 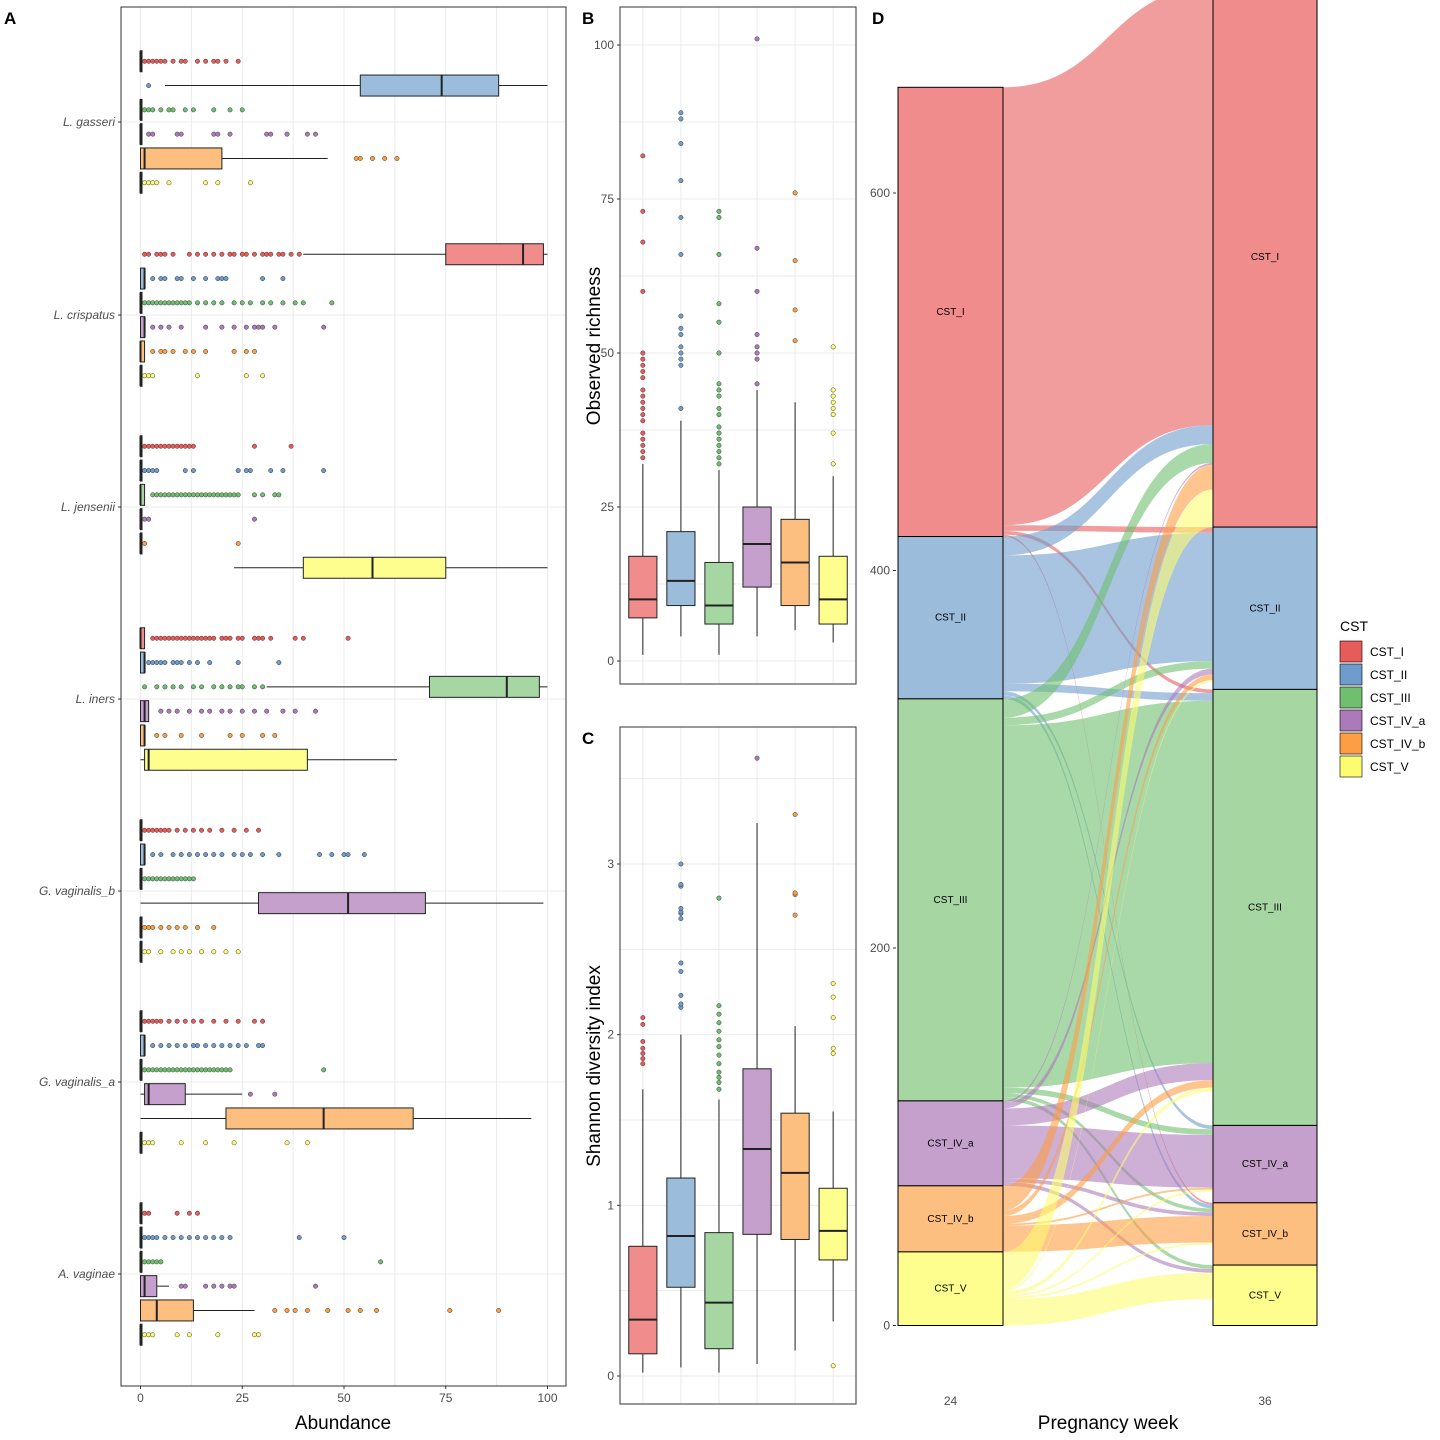 I want to click on box-l-iners-cst-iv-a, so click(x=229, y=711).